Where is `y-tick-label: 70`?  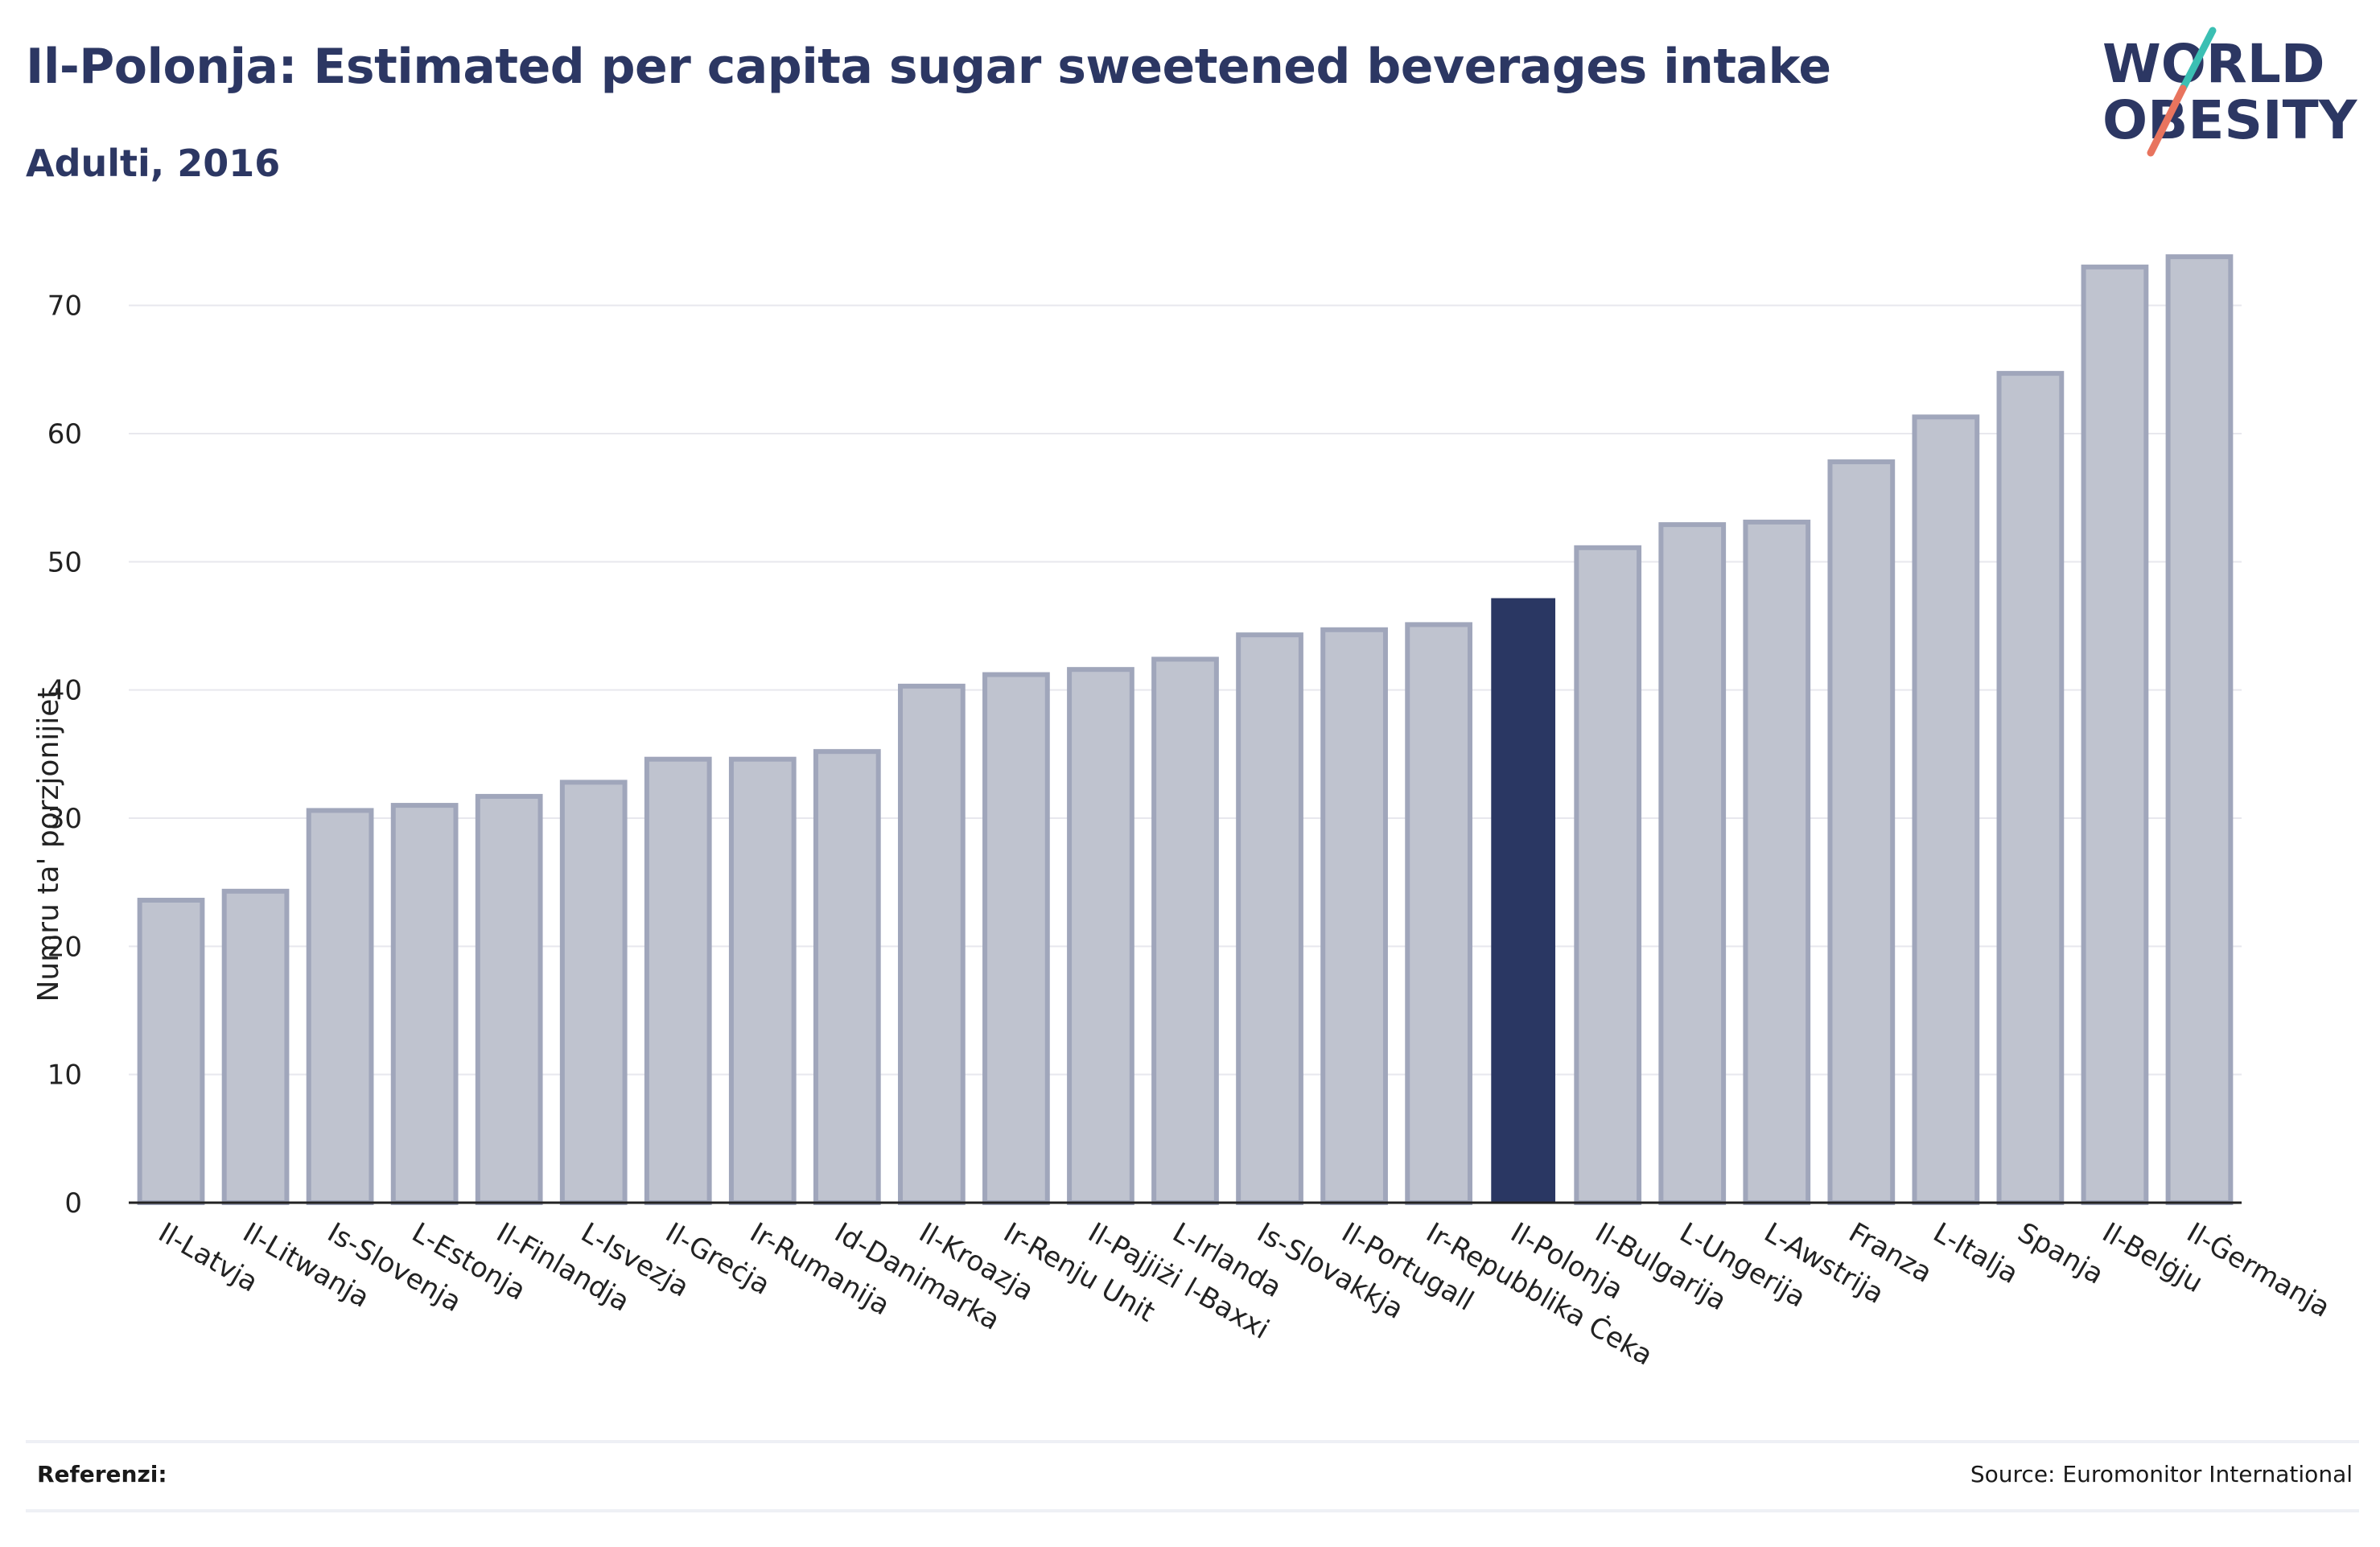 y-tick-label: 70 is located at coordinates (64, 307).